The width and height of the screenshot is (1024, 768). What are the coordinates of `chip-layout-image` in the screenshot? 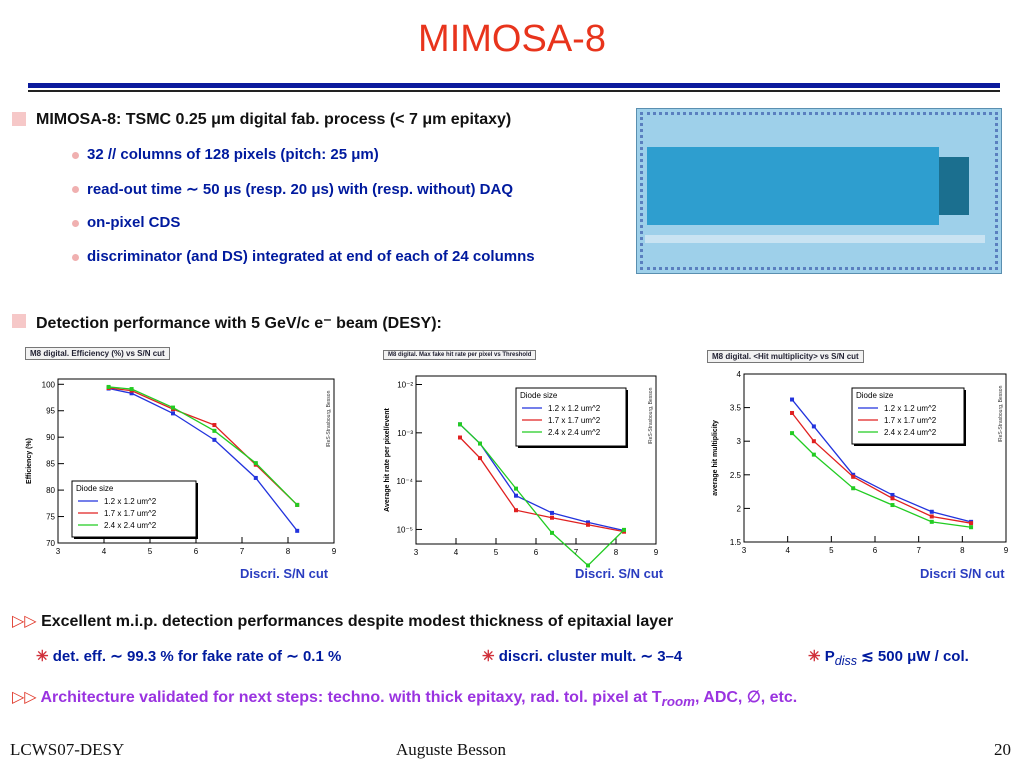 It's located at (819, 191).